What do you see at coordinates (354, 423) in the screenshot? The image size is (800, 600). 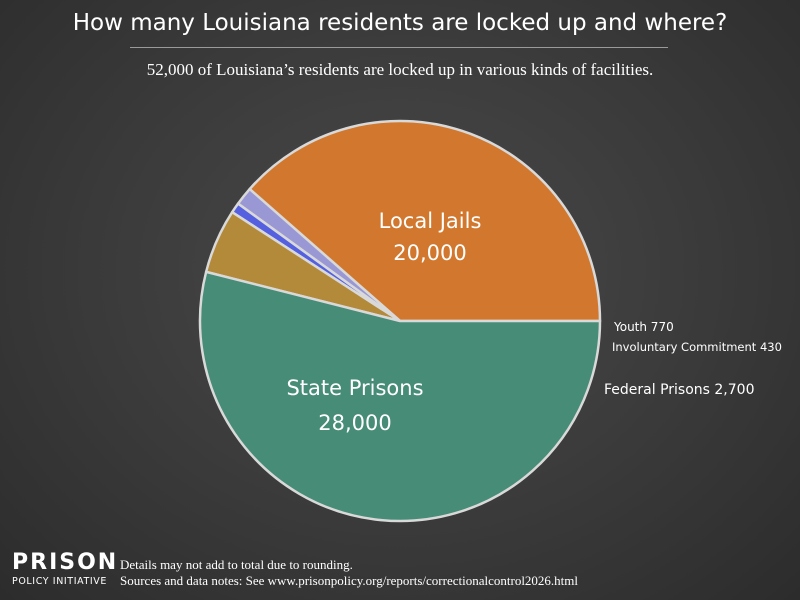 I see `slice-value-state-prisons: 28,000` at bounding box center [354, 423].